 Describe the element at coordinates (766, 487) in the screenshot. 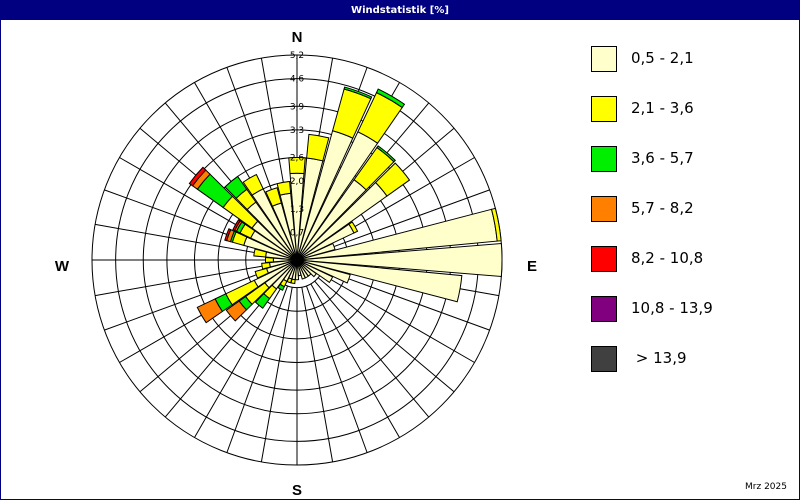

I see `footer-date: Mrz 2025` at that location.